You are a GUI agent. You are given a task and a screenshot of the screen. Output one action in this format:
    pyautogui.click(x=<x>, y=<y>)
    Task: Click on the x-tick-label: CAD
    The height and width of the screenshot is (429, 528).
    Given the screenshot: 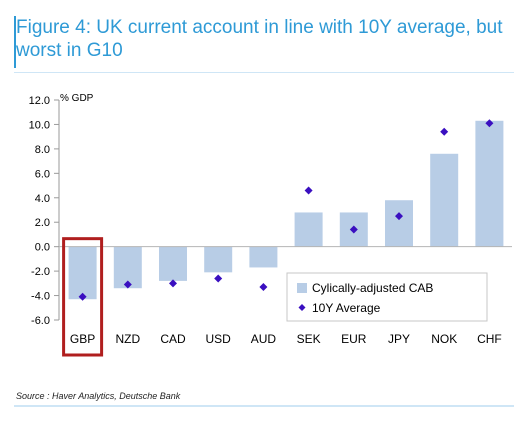 What is the action you would take?
    pyautogui.click(x=173, y=339)
    